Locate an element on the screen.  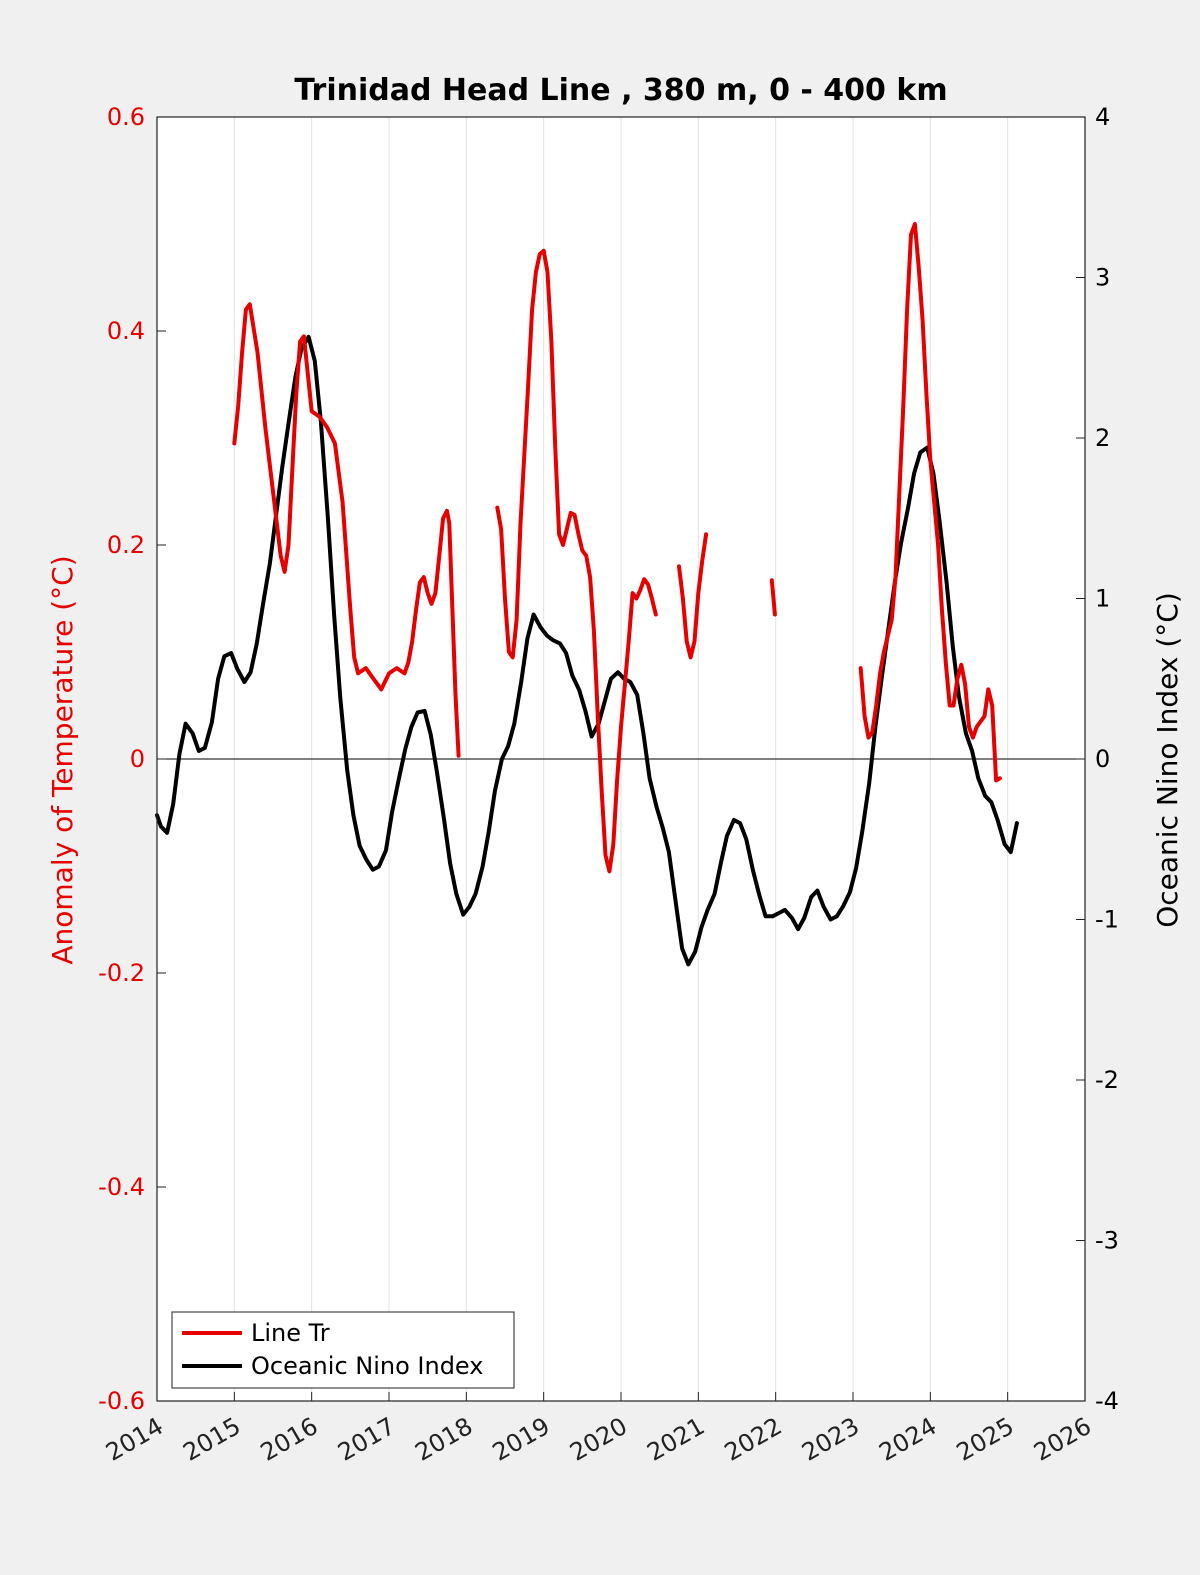
legend-box is located at coordinates (343, 1350).